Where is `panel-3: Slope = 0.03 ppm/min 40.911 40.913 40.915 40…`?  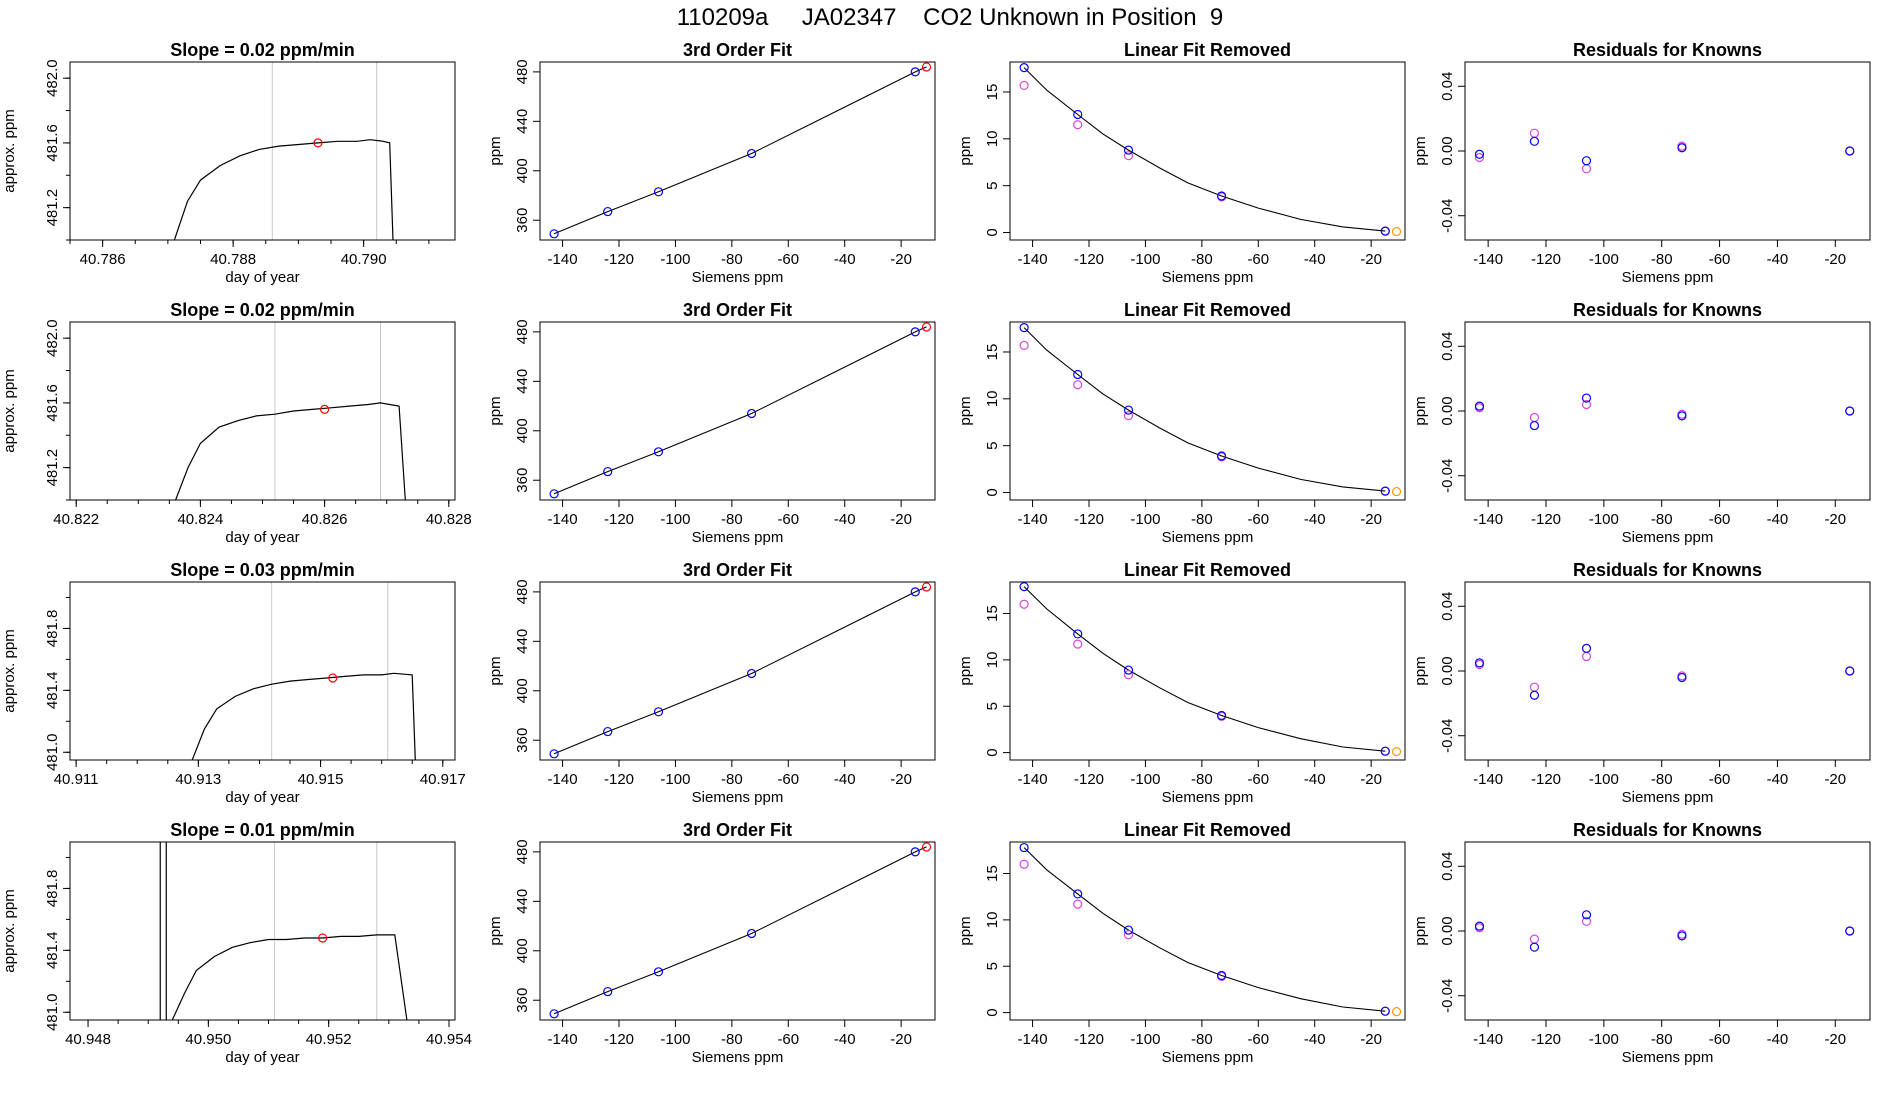 panel-3: Slope = 0.03 ppm/min 40.911 40.913 40.915 40… is located at coordinates (233, 683).